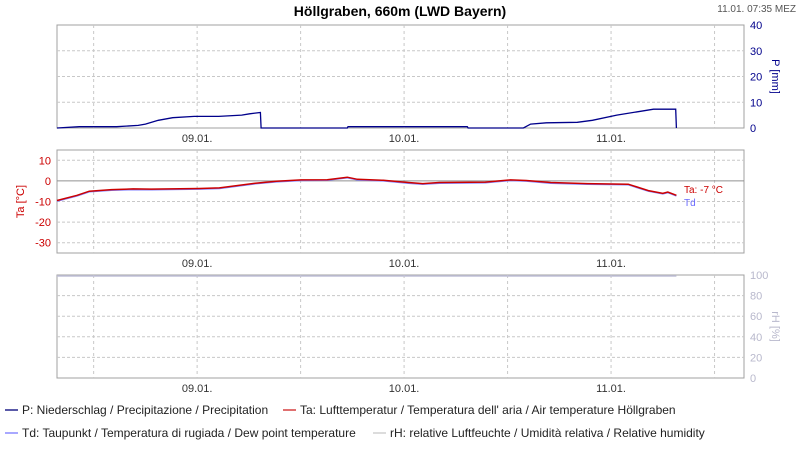  I want to click on y-axis-label: P [mm], so click(775, 76).